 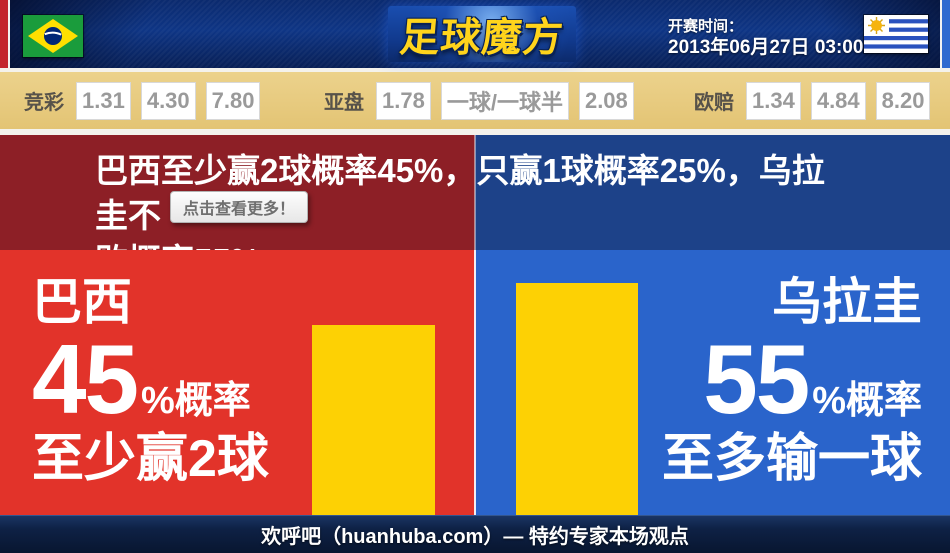 What do you see at coordinates (239, 207) in the screenshot?
I see `click-for-more-tooltip: 点击查看更多！` at bounding box center [239, 207].